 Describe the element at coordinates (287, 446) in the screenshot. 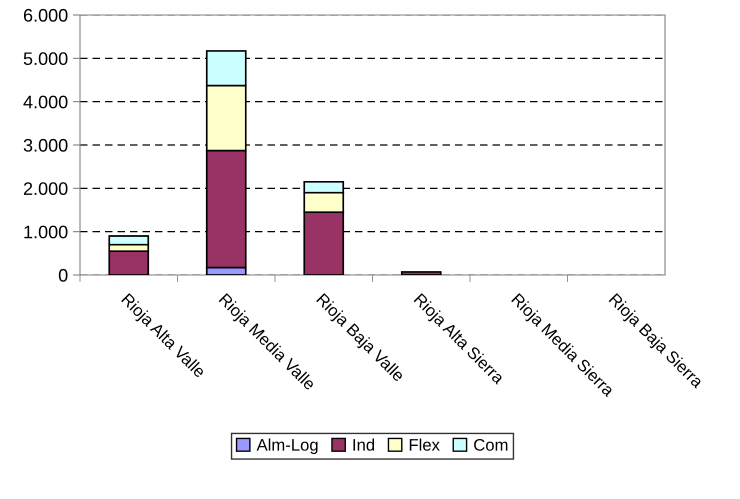

I see `legend-label: Alm-Log` at that location.